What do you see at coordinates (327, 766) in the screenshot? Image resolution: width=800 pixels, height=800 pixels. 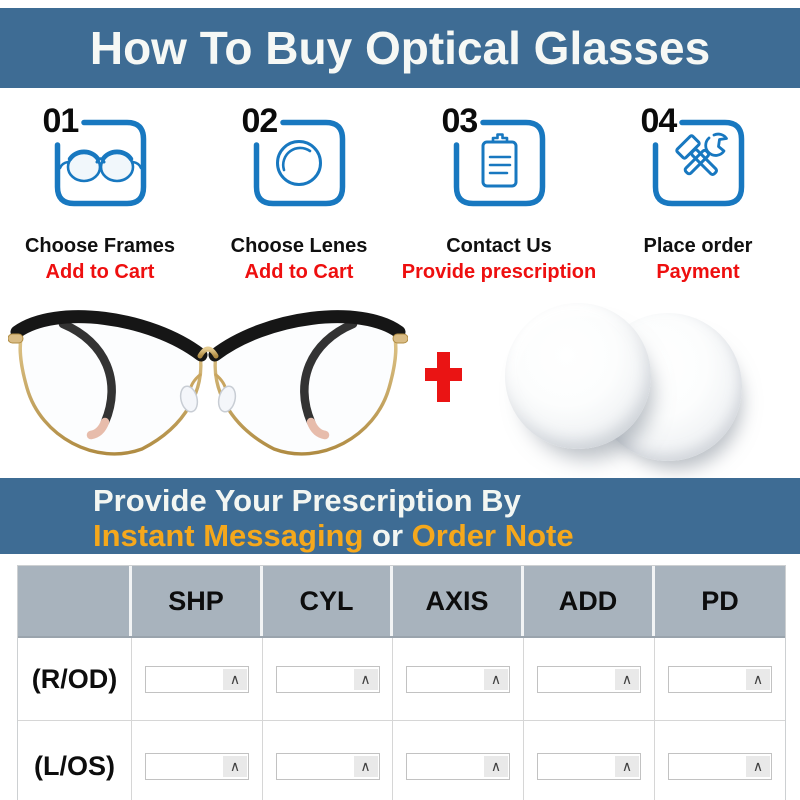 I see `rx-input-los-cyl: ∧` at bounding box center [327, 766].